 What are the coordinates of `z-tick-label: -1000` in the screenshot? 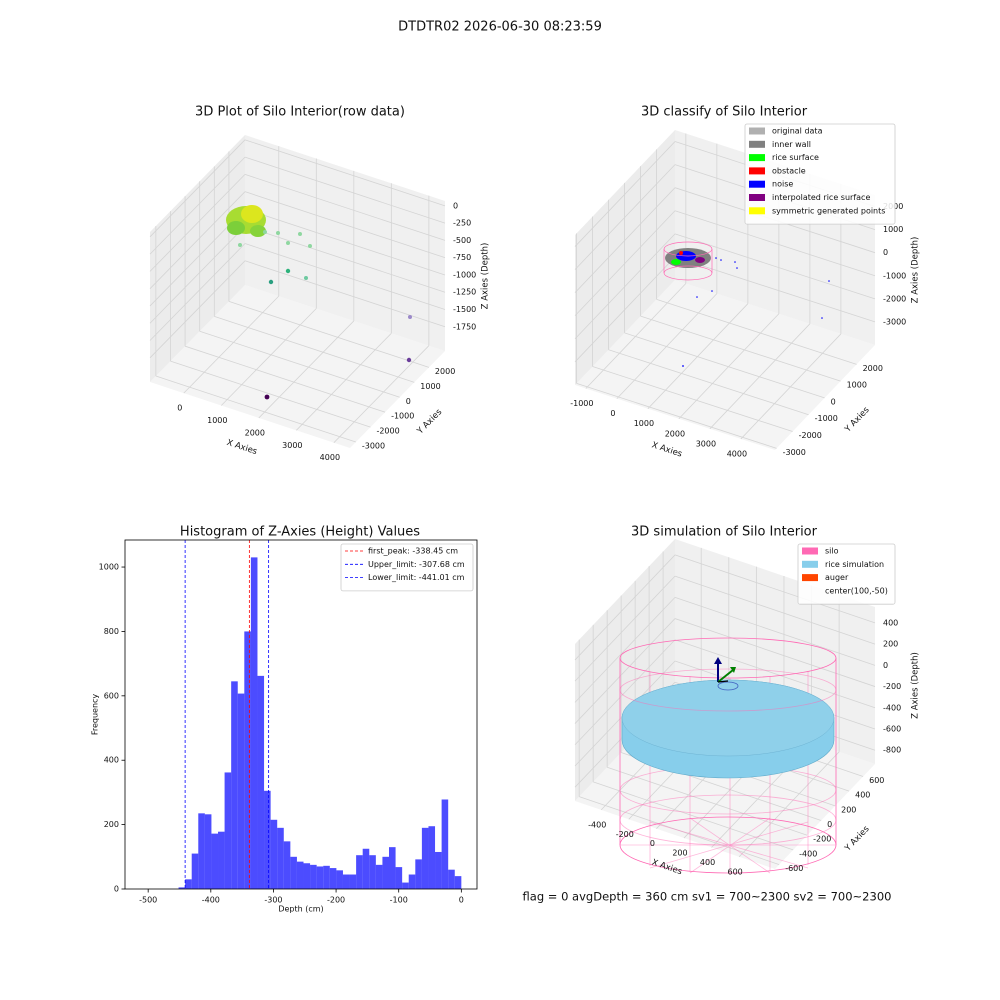 It's located at (894, 275).